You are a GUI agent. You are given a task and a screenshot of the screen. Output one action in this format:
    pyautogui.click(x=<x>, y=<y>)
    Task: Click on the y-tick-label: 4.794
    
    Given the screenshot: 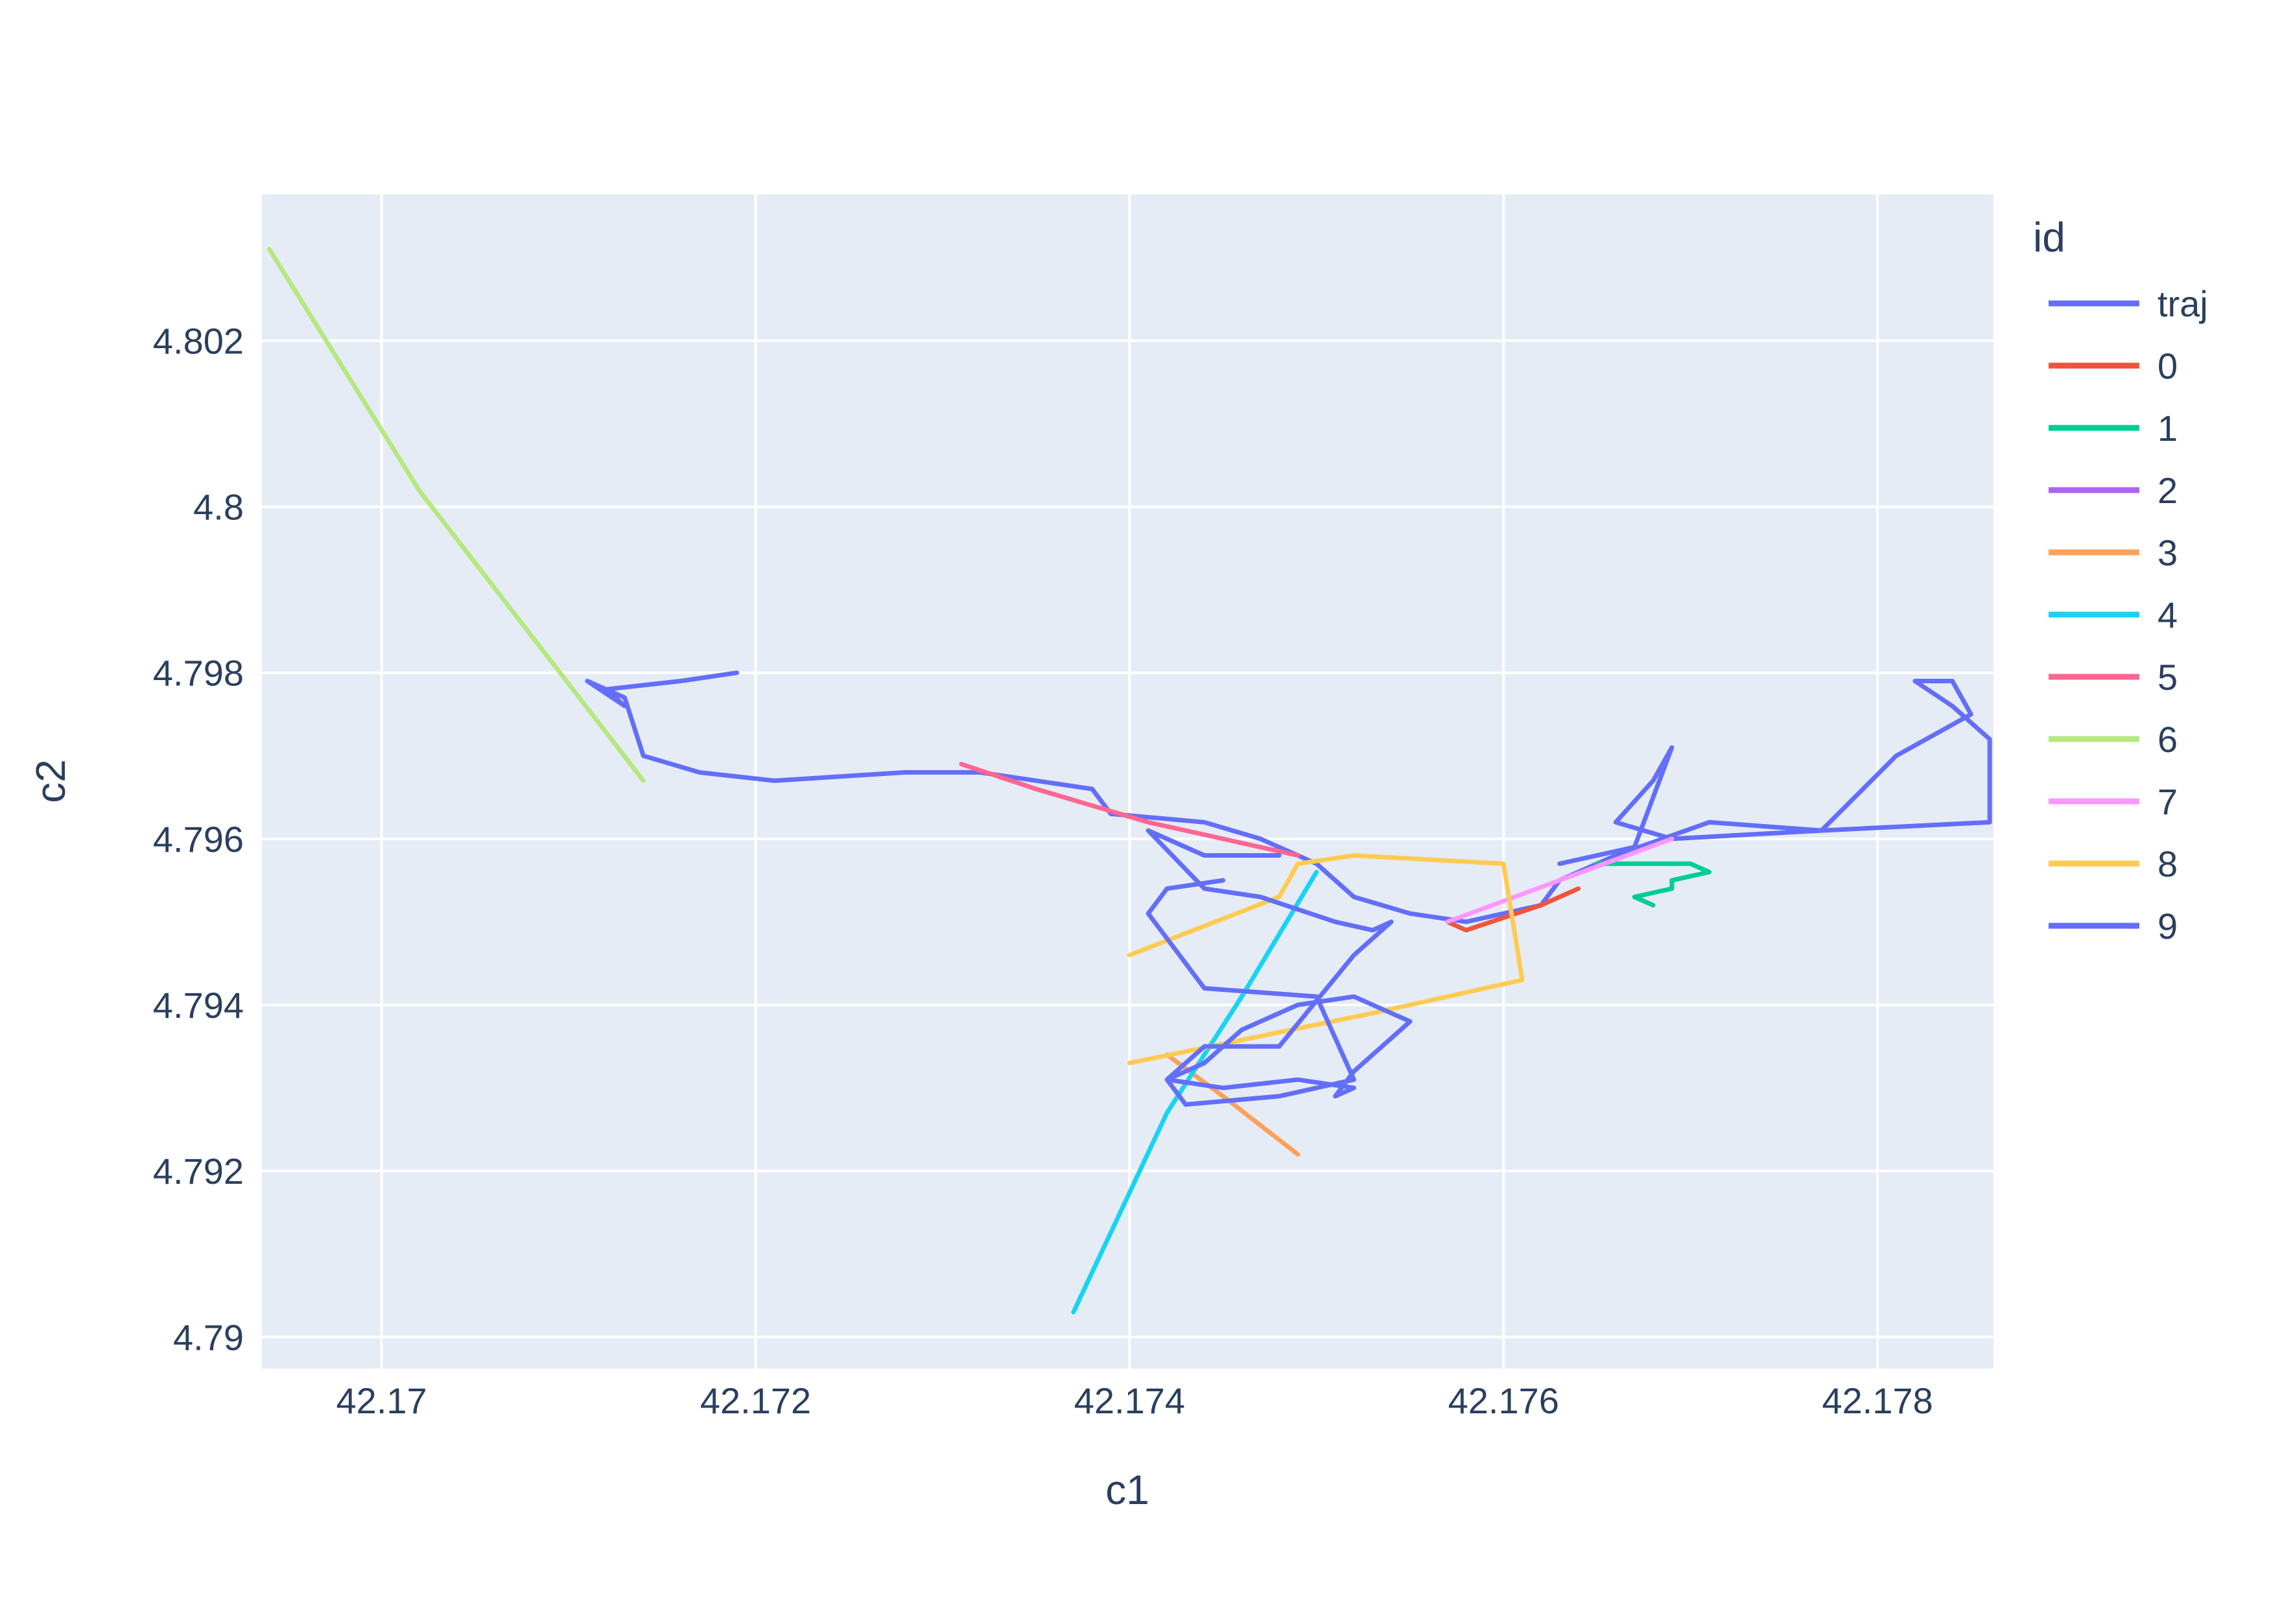 What is the action you would take?
    pyautogui.click(x=198, y=1005)
    